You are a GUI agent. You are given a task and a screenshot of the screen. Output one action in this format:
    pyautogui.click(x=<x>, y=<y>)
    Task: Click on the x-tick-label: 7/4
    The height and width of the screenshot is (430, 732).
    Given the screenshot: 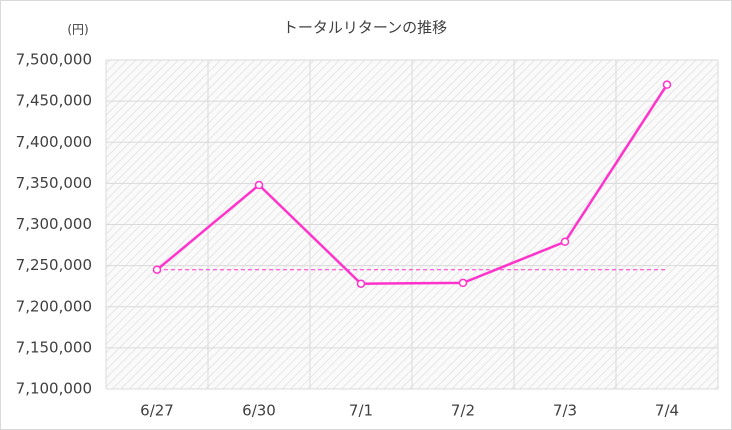 What is the action you would take?
    pyautogui.click(x=667, y=411)
    